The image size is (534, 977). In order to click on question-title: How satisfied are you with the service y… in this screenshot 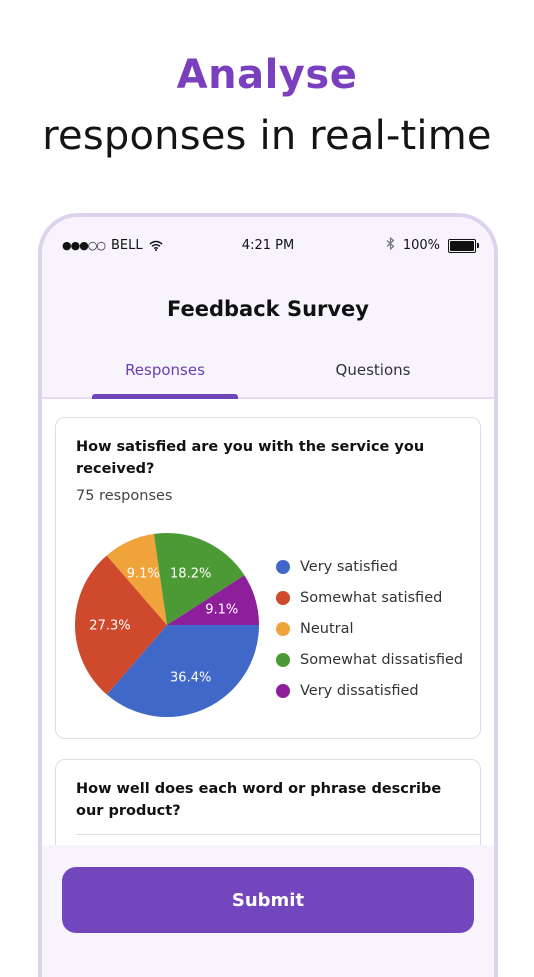, I will do `click(250, 458)`.